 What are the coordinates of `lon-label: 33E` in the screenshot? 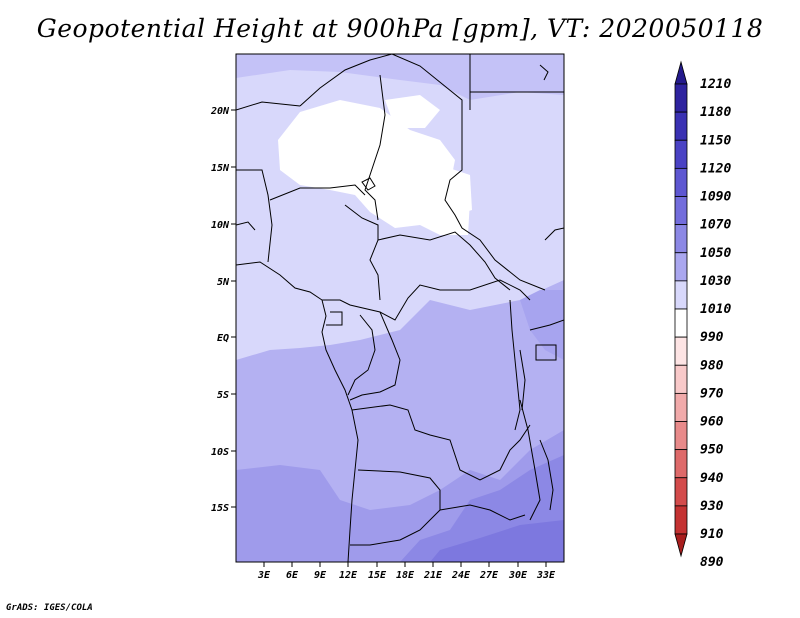 It's located at (546, 575).